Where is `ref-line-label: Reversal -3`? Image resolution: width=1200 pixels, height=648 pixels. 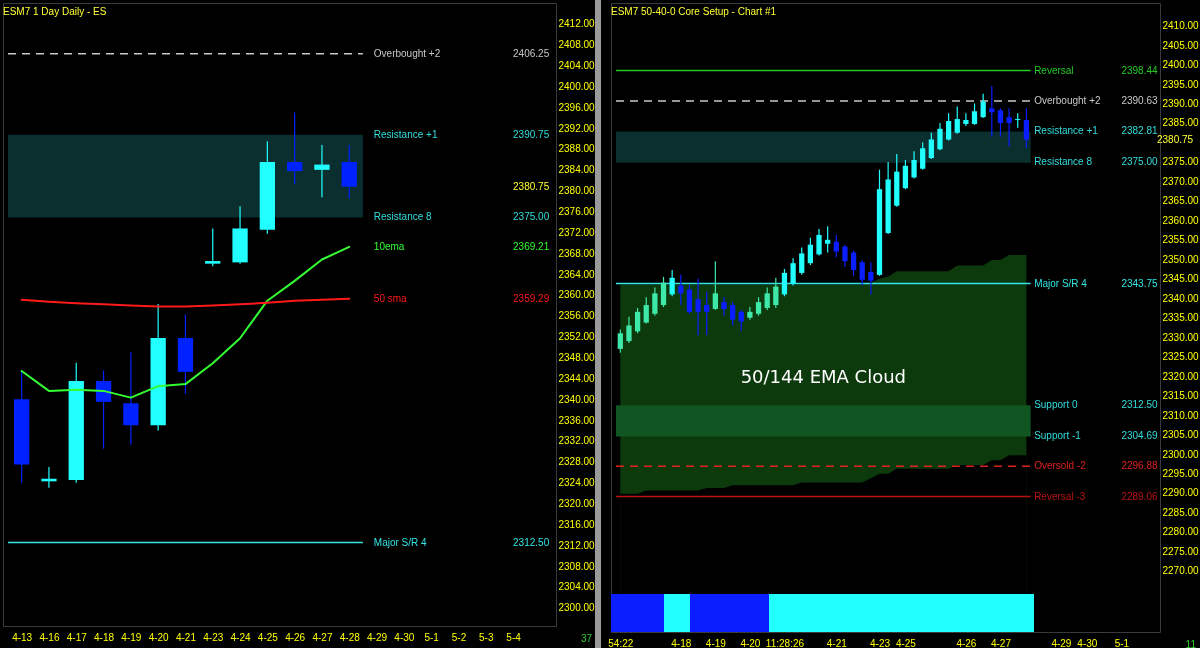
ref-line-label: Reversal -3 is located at coordinates (1060, 496).